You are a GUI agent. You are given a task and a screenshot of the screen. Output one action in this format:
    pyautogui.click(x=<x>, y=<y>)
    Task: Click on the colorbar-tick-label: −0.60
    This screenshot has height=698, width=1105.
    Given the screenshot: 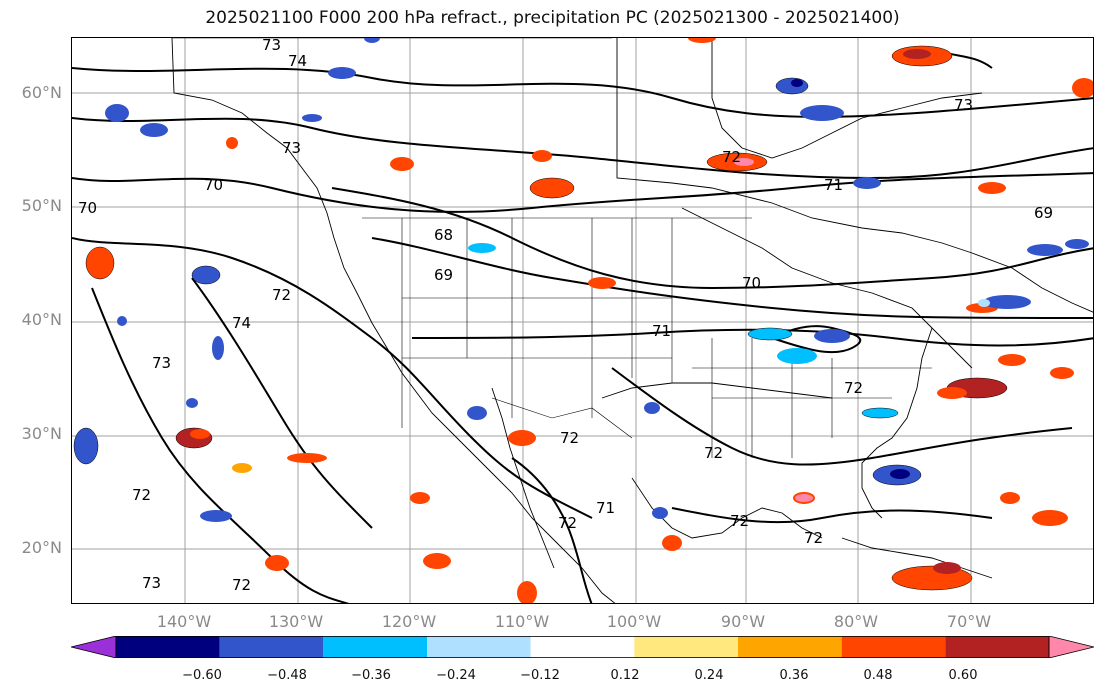 What is the action you would take?
    pyautogui.click(x=202, y=675)
    